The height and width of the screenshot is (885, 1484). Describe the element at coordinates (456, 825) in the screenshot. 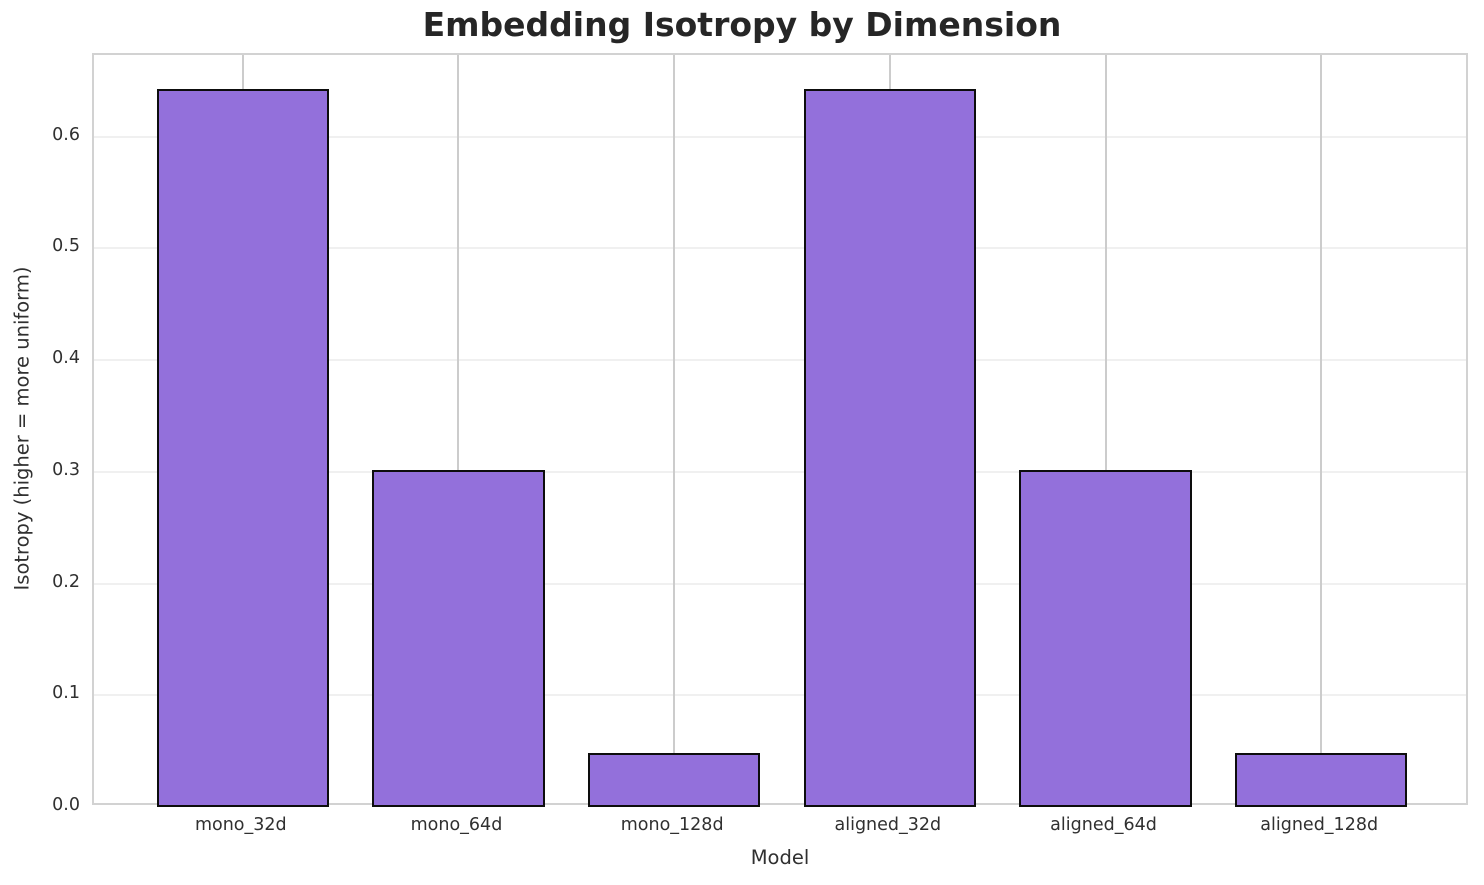

I see `x-tick-label: mono_64d` at that location.